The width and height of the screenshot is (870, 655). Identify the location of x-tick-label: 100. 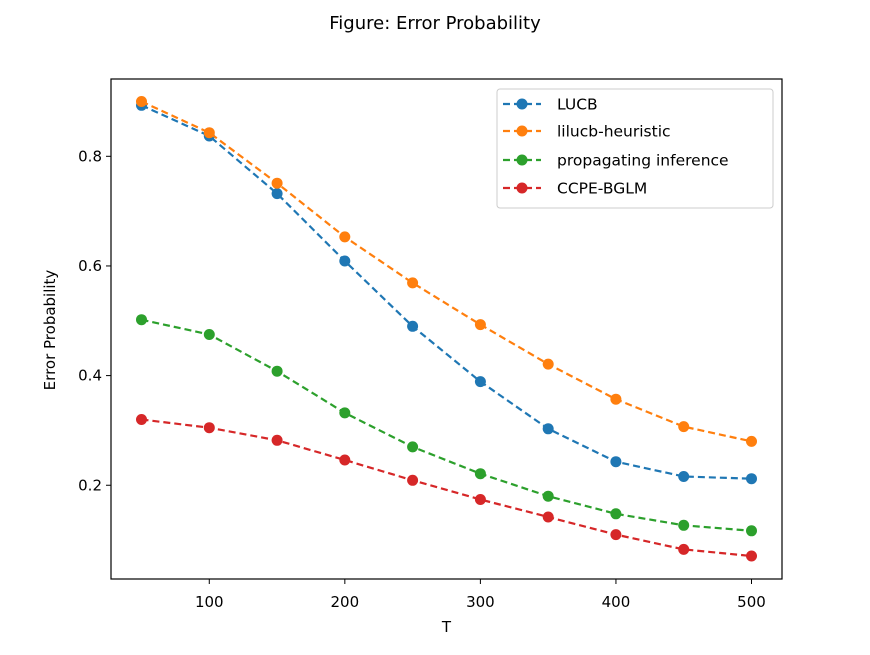
(209, 602).